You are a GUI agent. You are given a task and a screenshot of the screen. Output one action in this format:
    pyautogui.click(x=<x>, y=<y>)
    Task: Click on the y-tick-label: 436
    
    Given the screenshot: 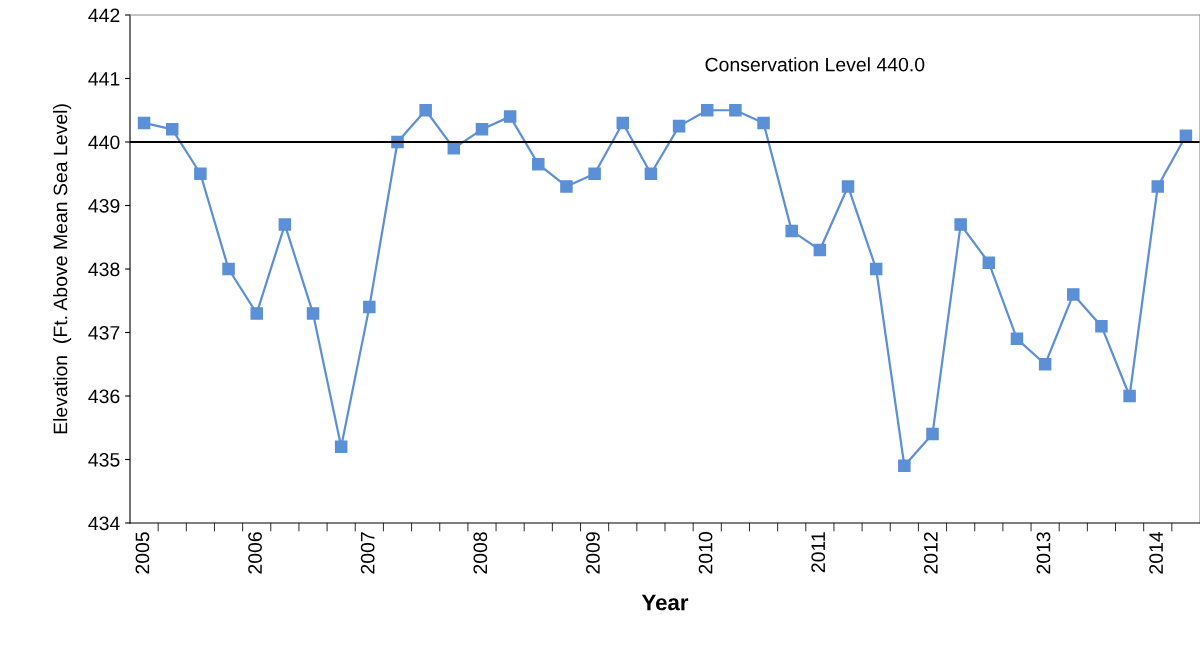 What is the action you would take?
    pyautogui.click(x=104, y=396)
    